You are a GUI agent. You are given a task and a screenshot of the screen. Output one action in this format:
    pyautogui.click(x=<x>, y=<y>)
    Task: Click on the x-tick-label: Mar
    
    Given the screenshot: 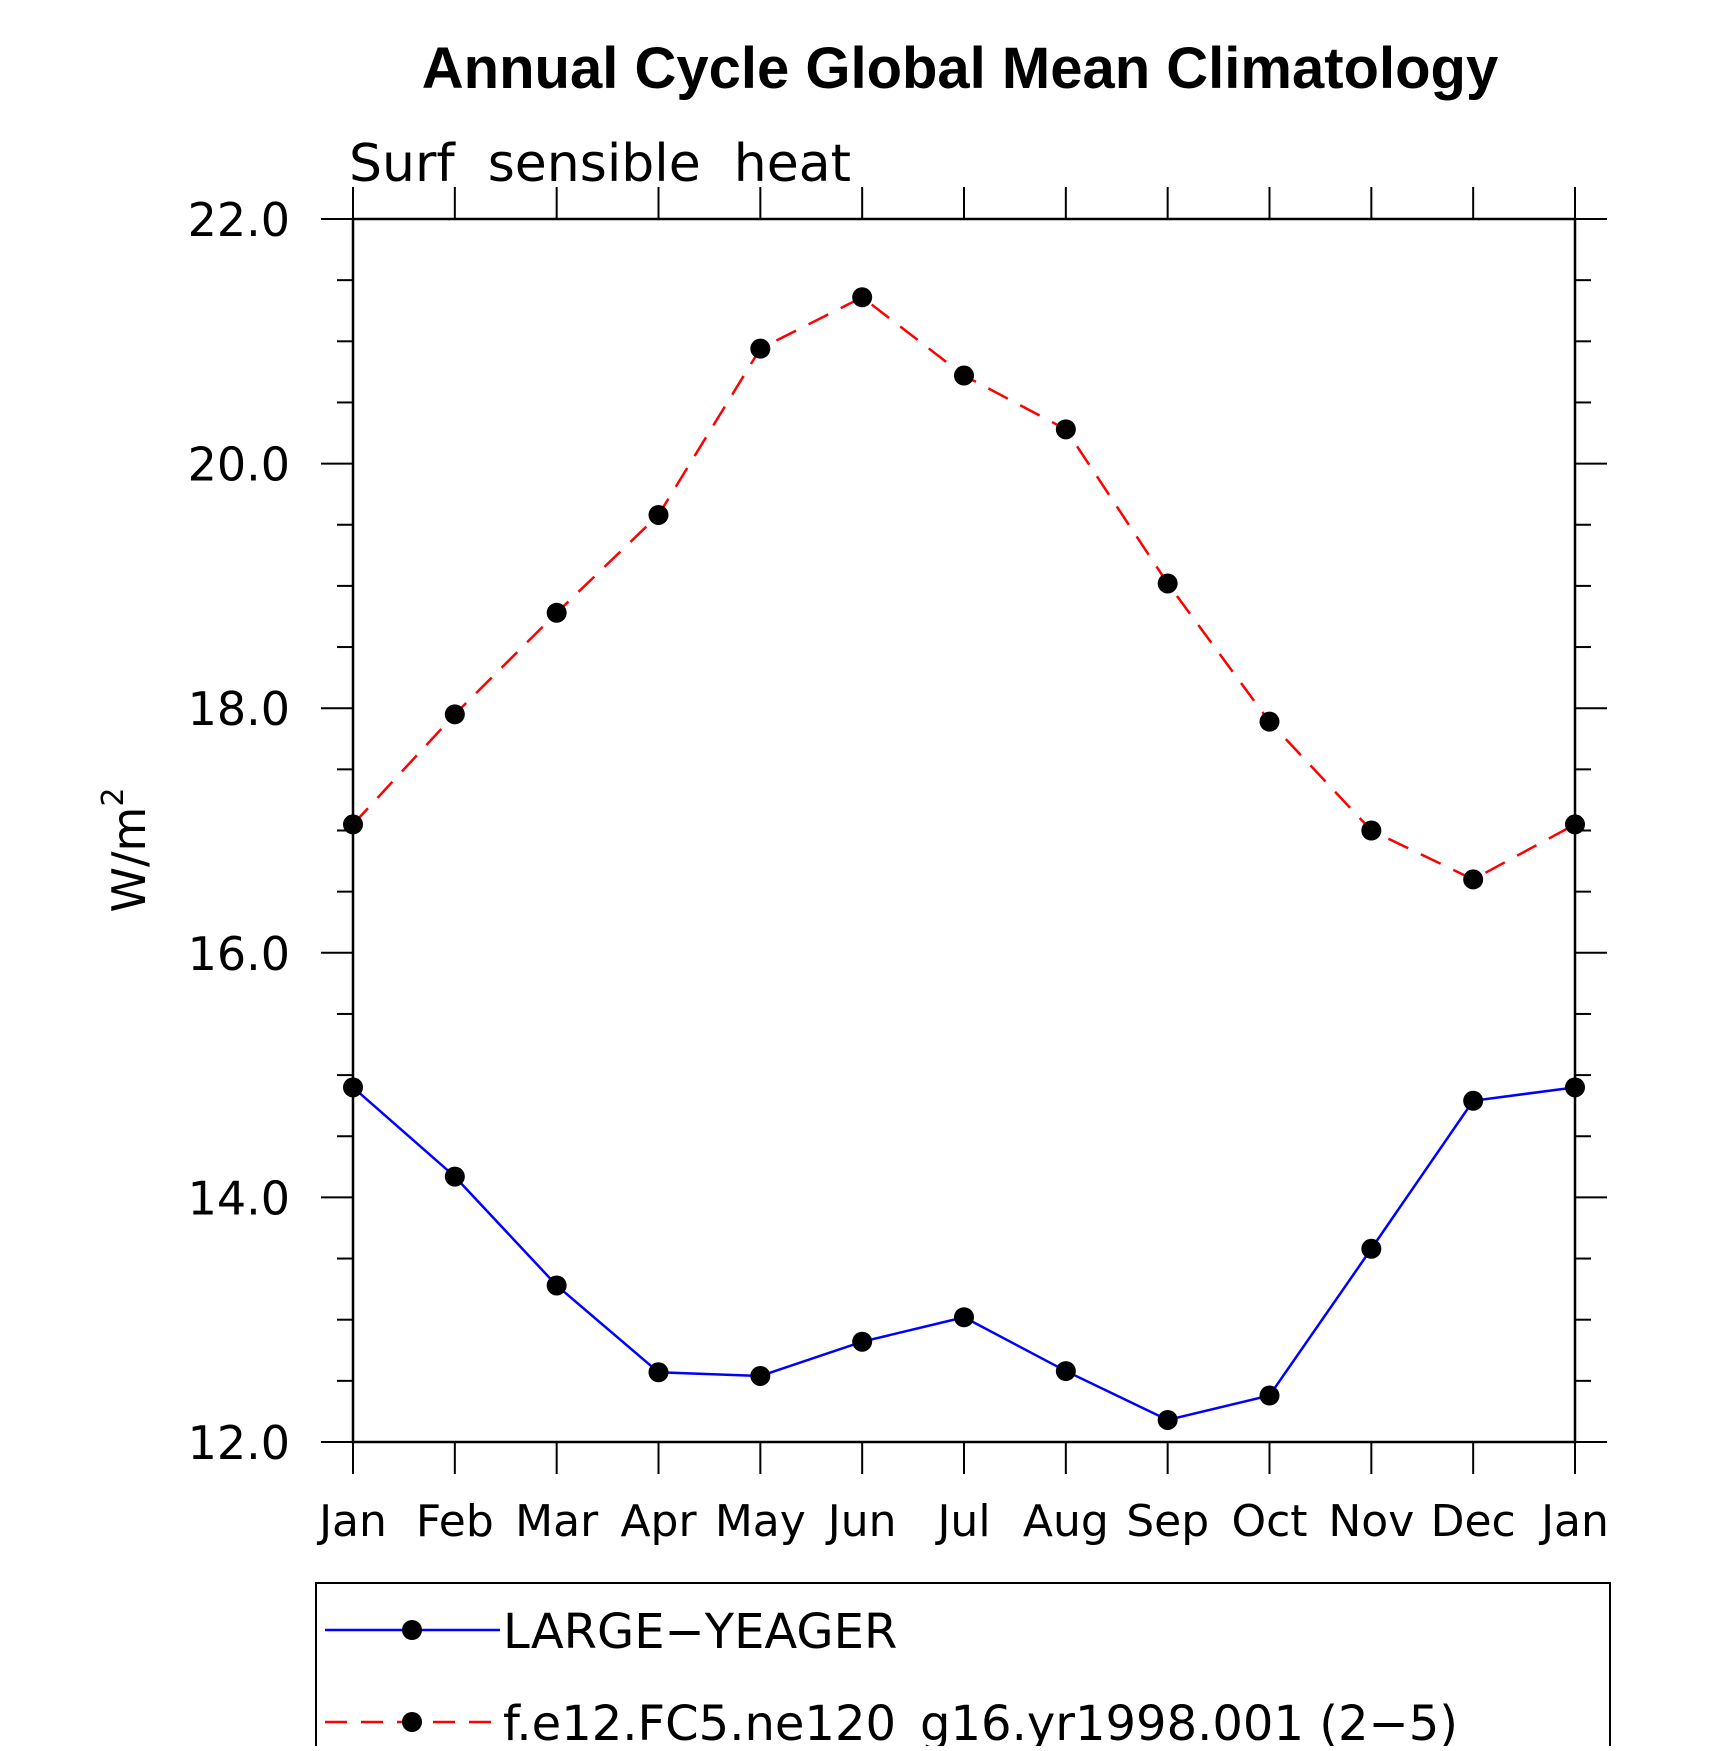 What is the action you would take?
    pyautogui.click(x=557, y=1521)
    